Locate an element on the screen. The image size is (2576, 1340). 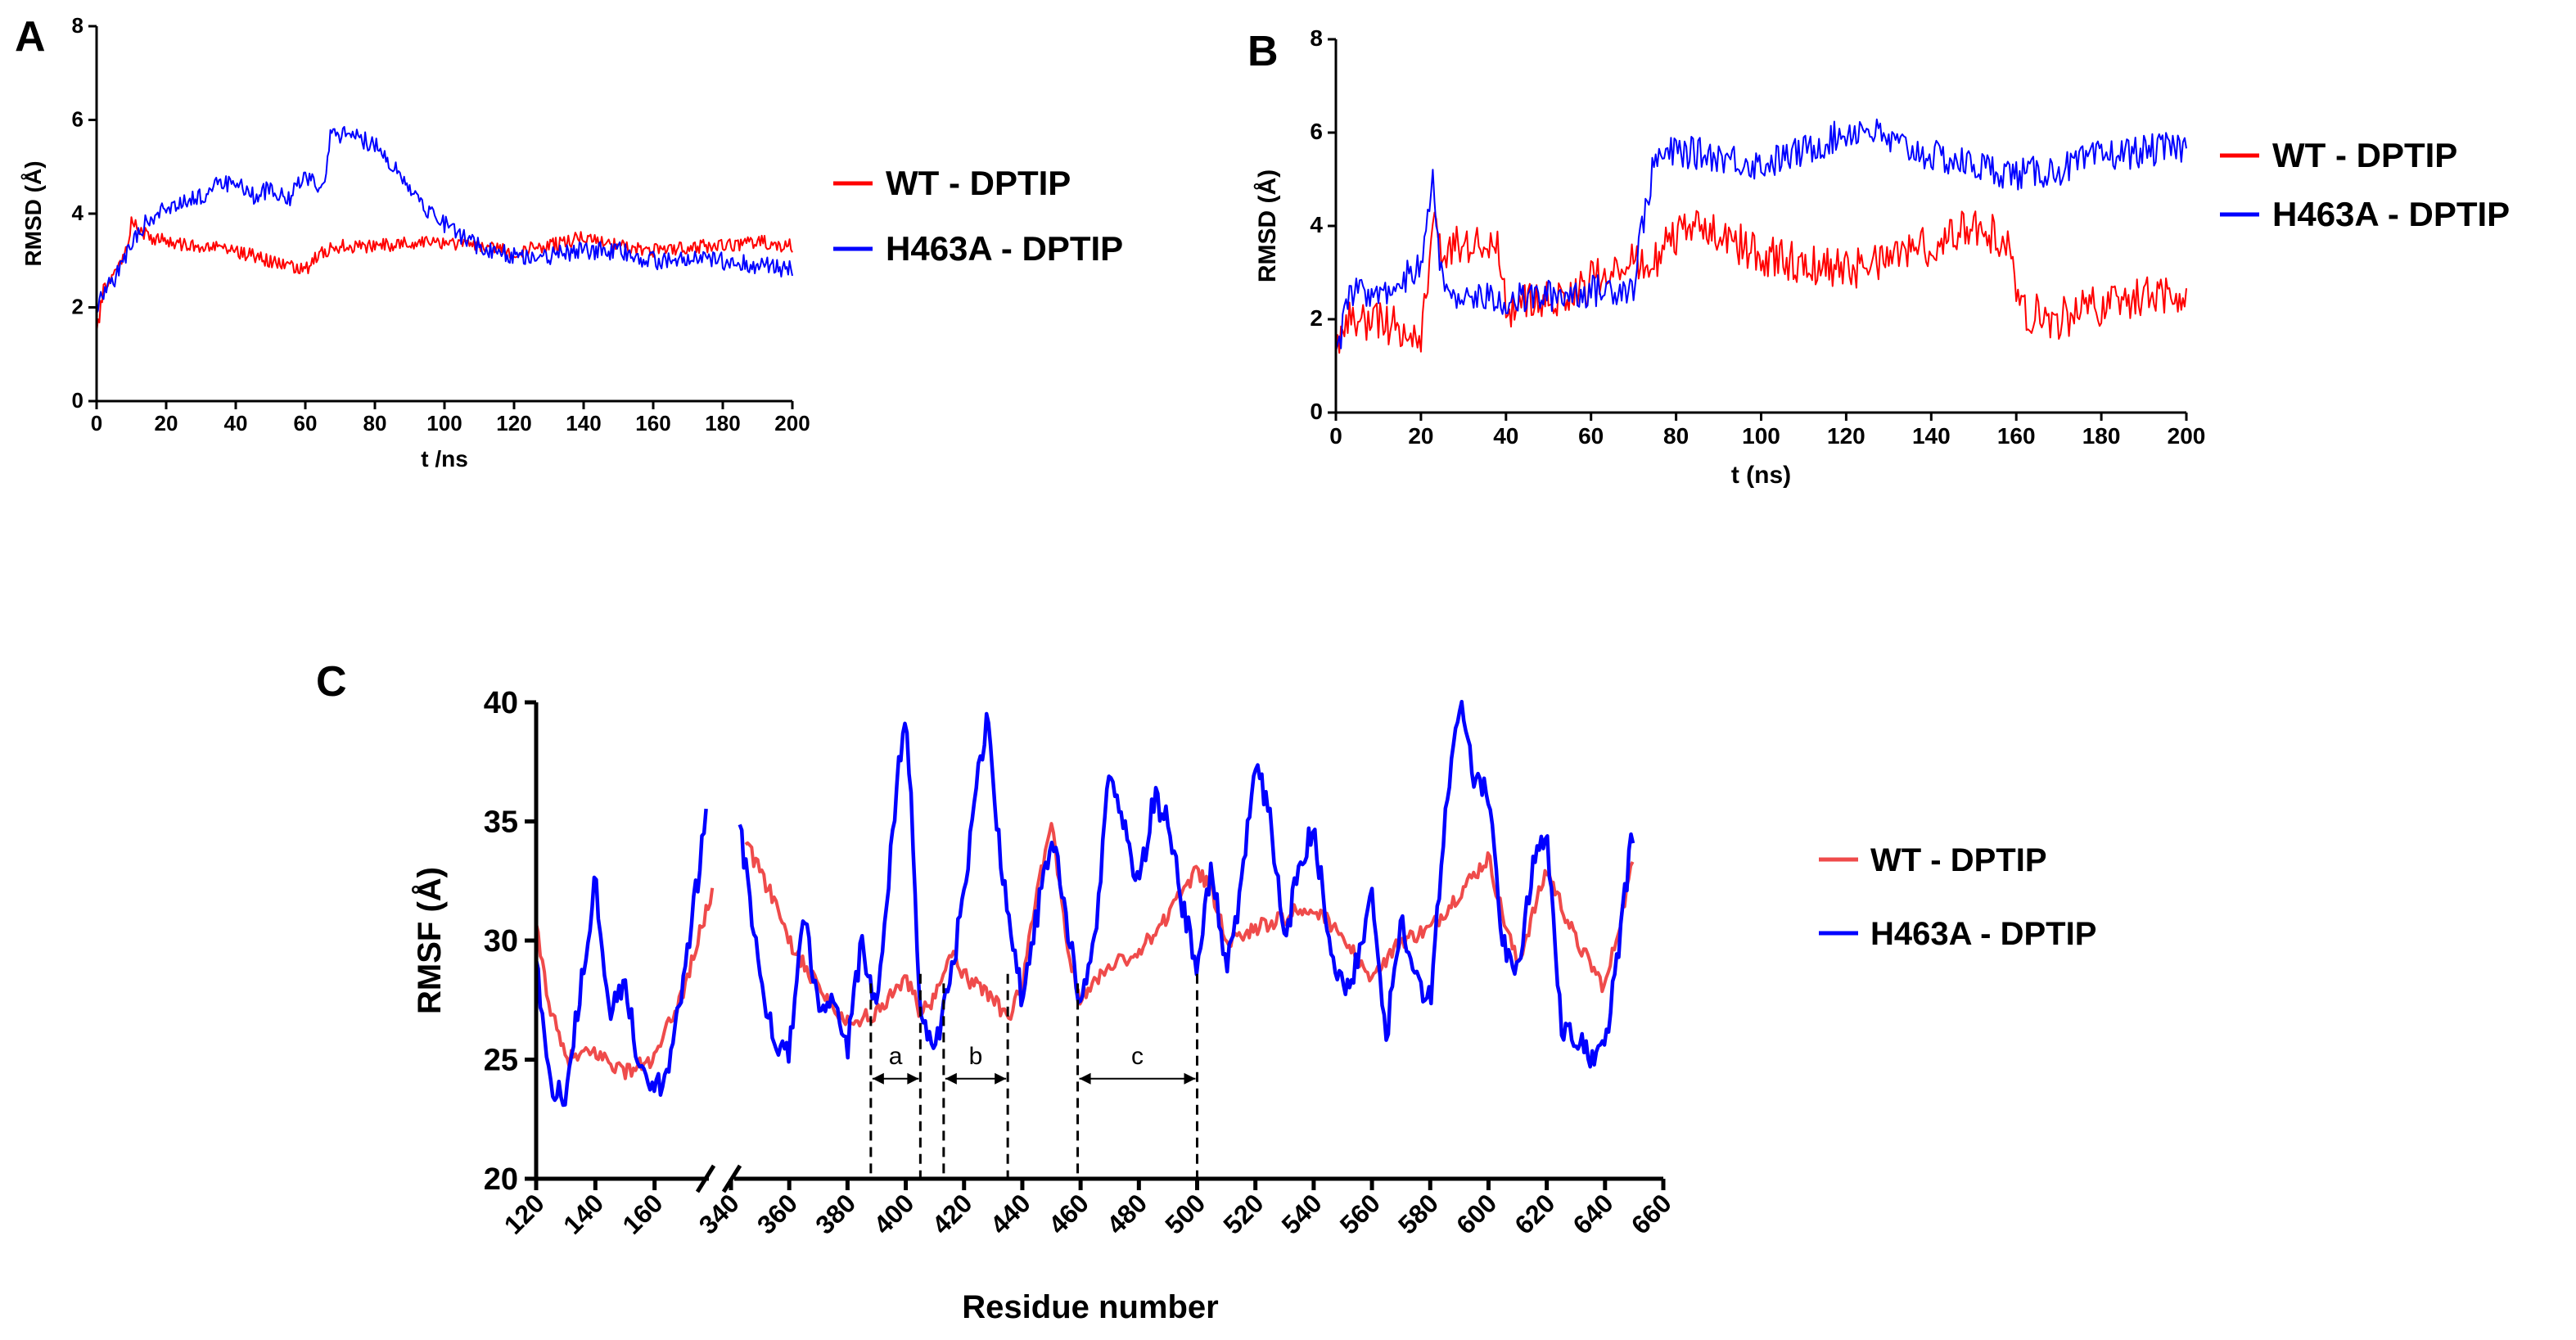
x-tick-label: 400 is located at coordinates (893, 1213).